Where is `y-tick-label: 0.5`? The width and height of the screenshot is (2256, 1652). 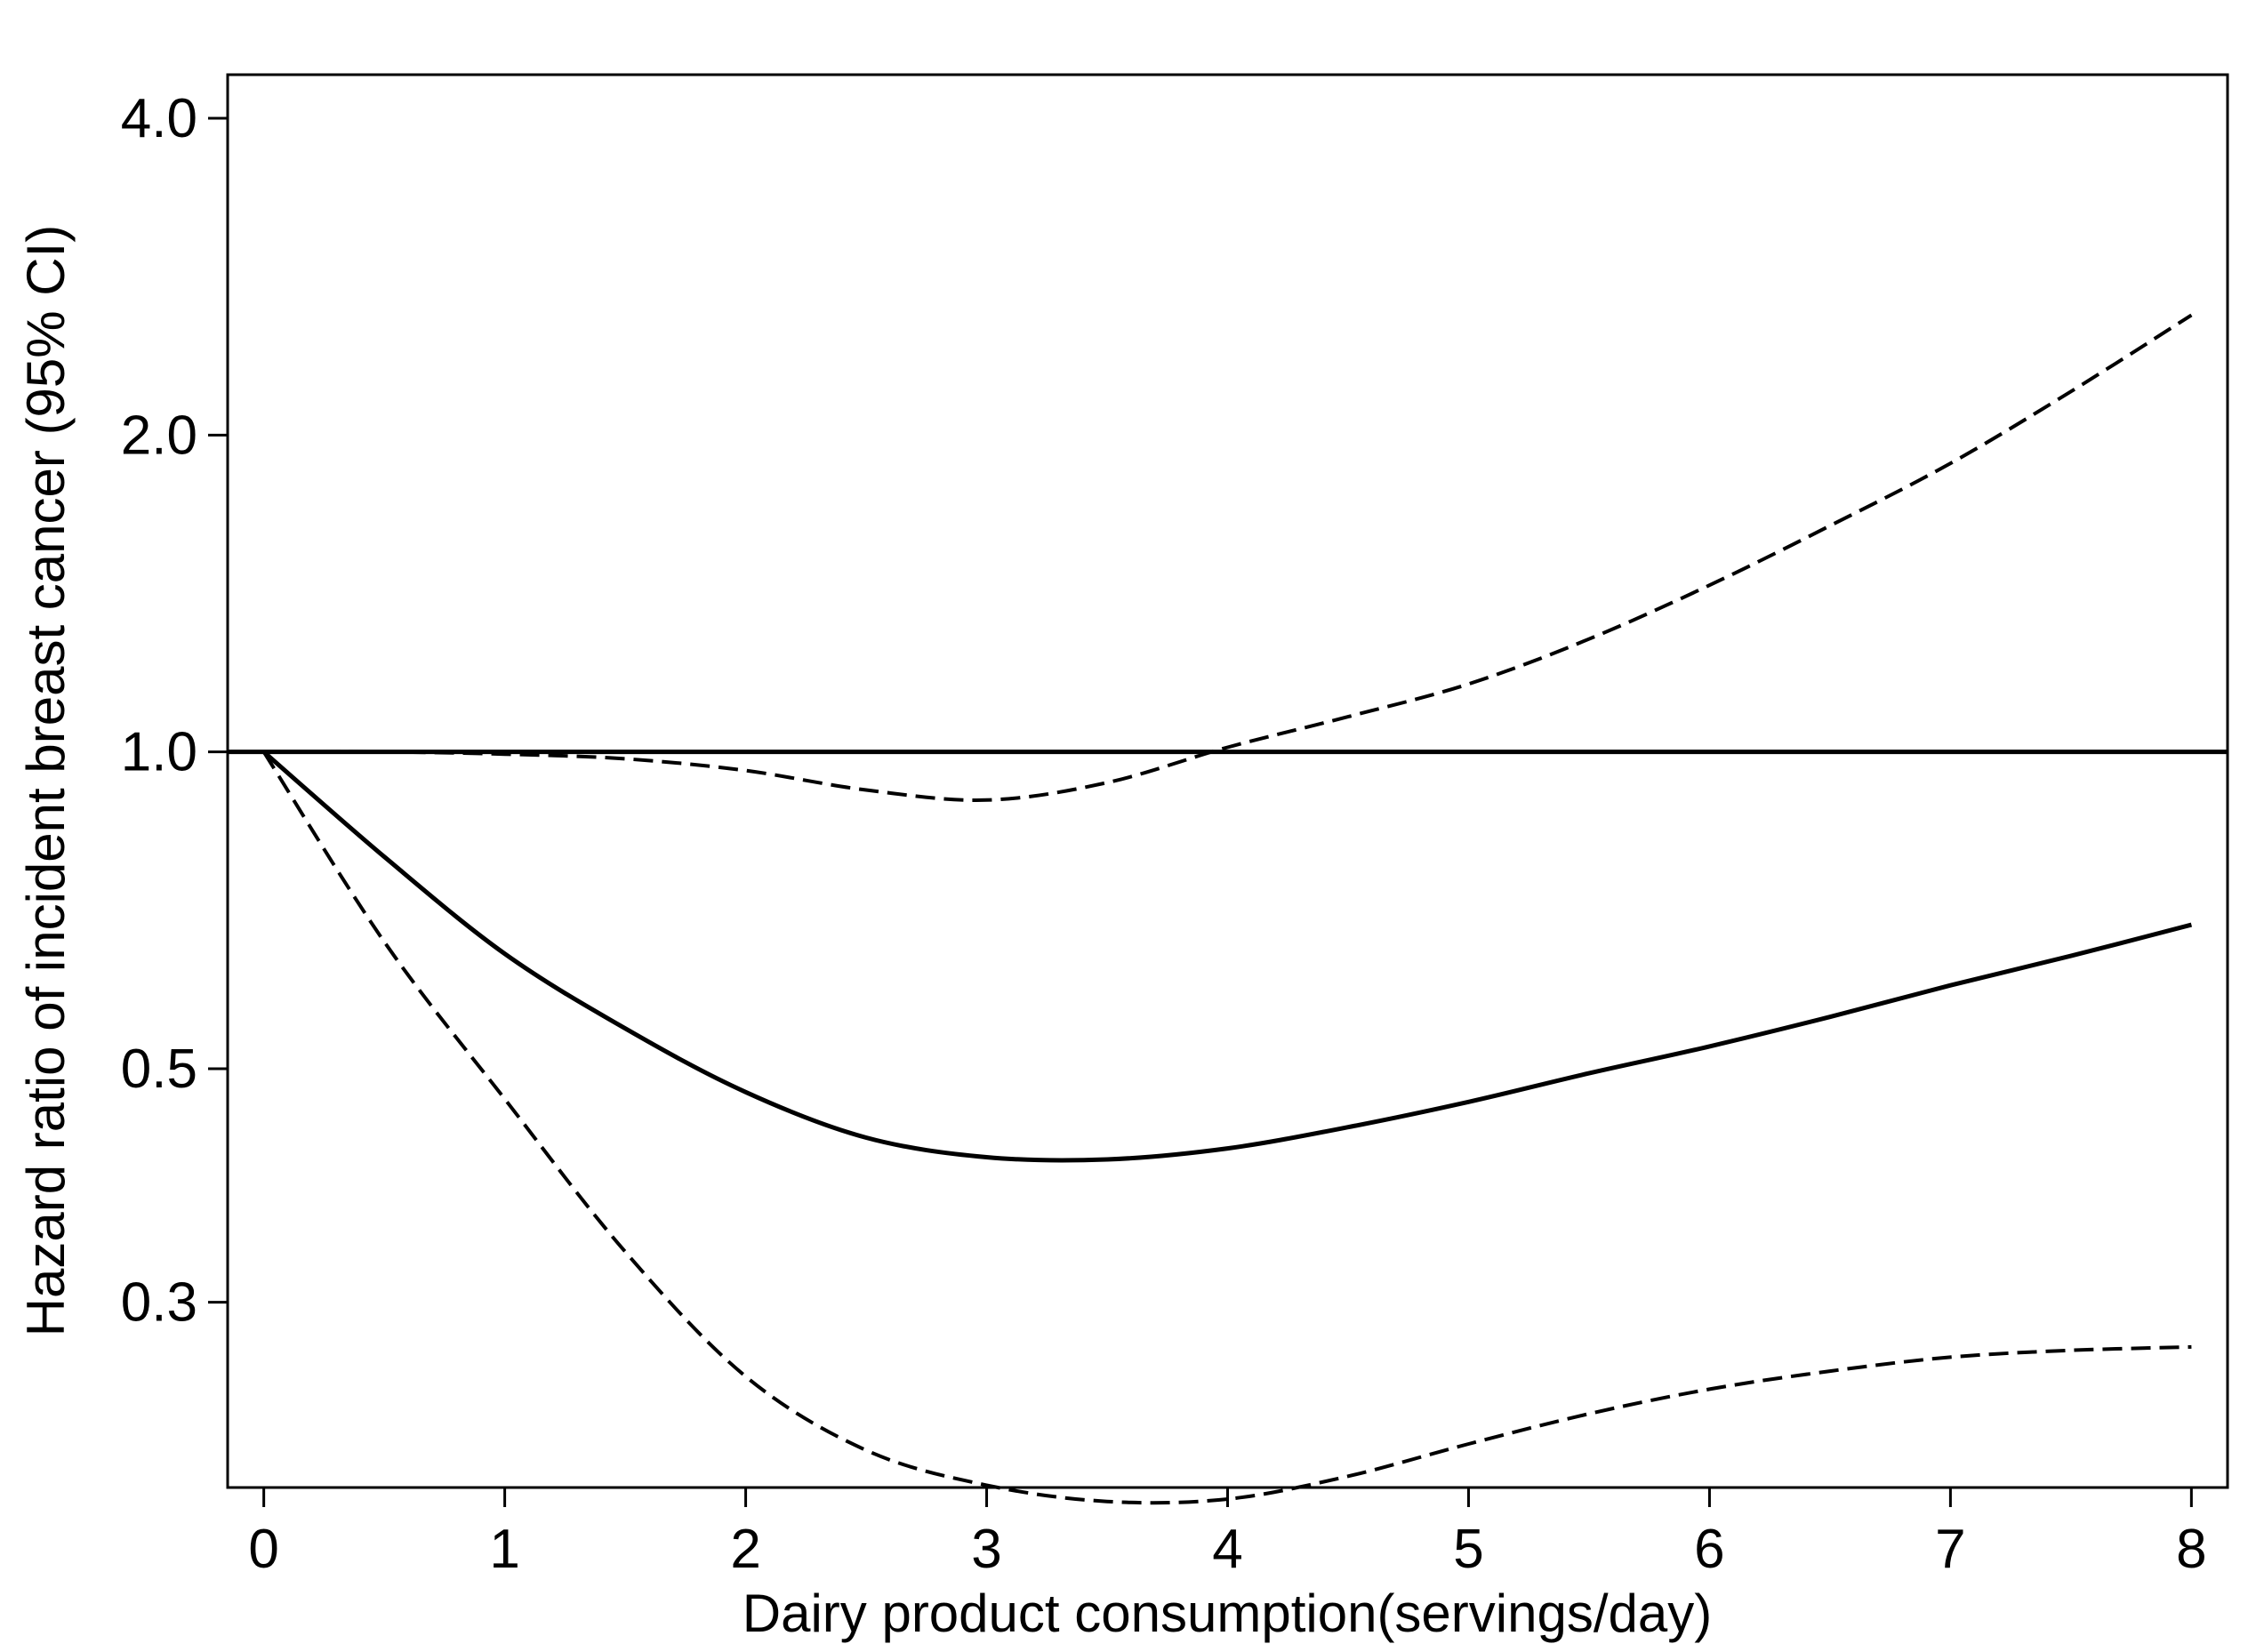 y-tick-label: 0.5 is located at coordinates (159, 1070).